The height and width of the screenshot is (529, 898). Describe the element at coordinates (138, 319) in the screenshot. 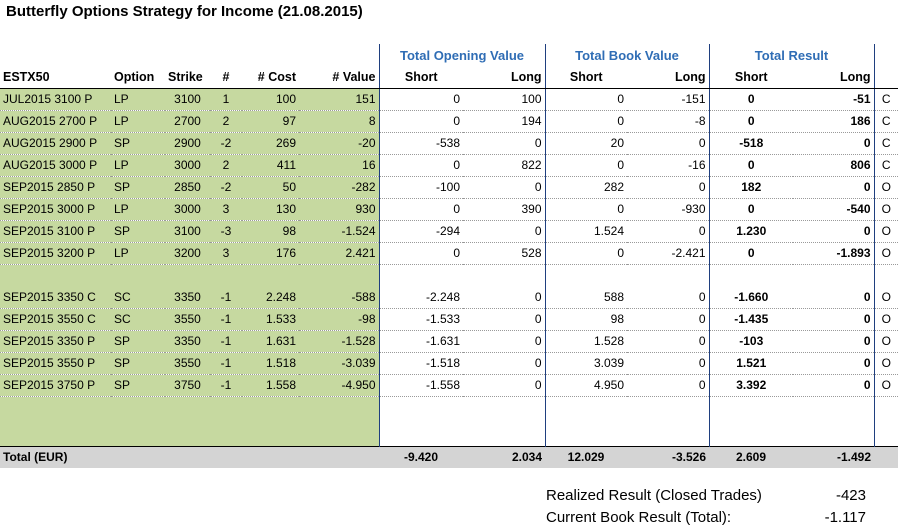

I see `cell-option: SC` at that location.